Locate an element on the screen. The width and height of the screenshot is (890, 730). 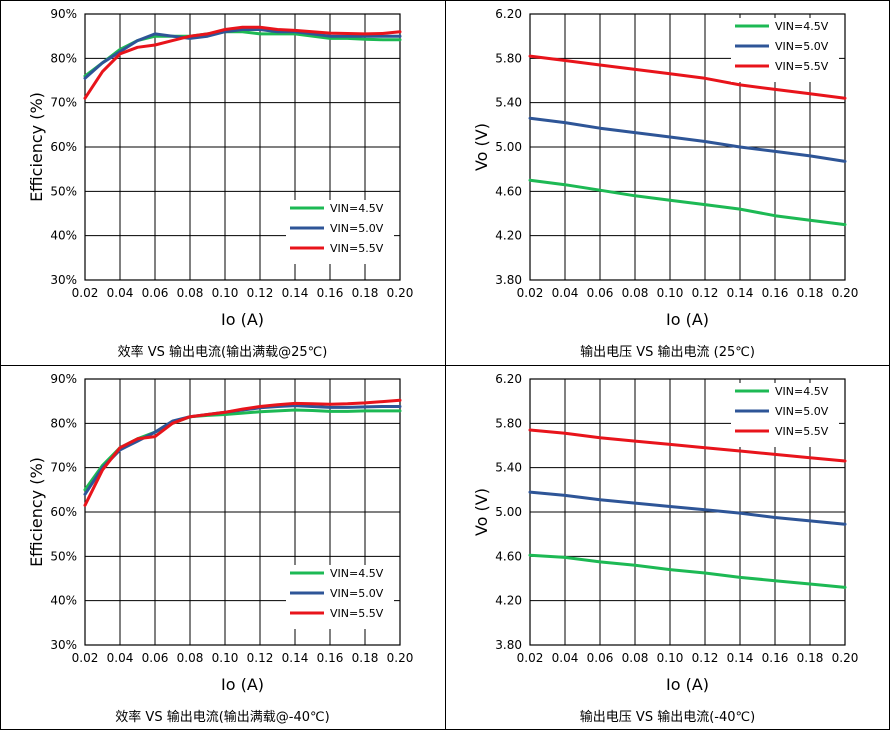
y-tick-label: 90% is located at coordinates (63, 379).